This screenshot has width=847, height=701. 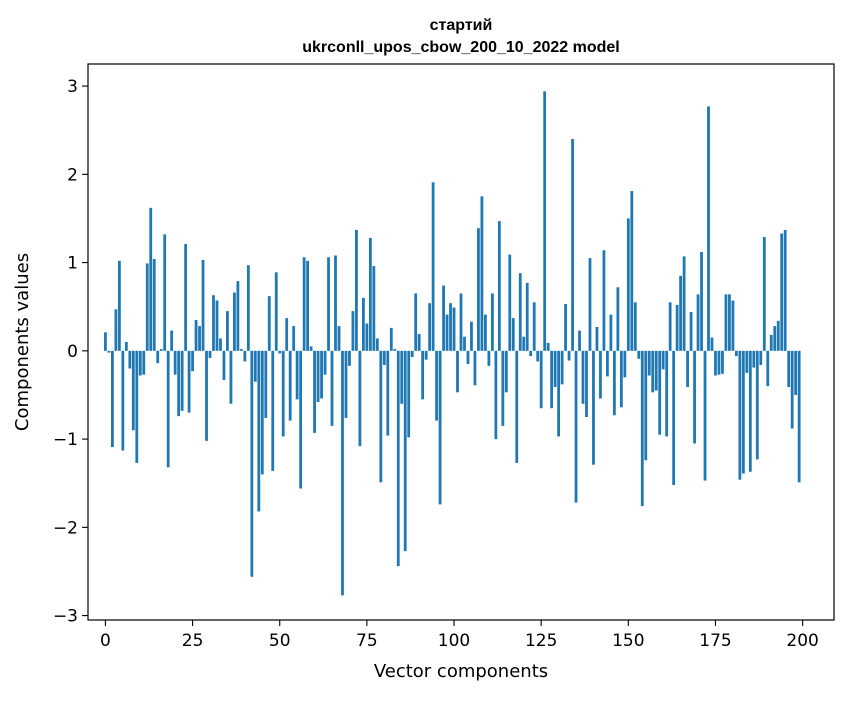 What do you see at coordinates (628, 641) in the screenshot?
I see `x-tick-label: 150` at bounding box center [628, 641].